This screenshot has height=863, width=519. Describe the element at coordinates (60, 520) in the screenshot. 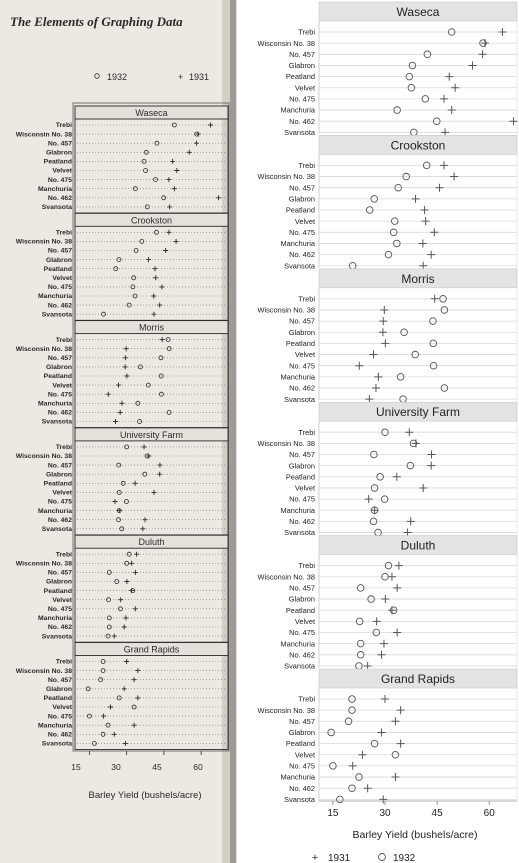

I see `photo-variety-label: No. 462` at that location.